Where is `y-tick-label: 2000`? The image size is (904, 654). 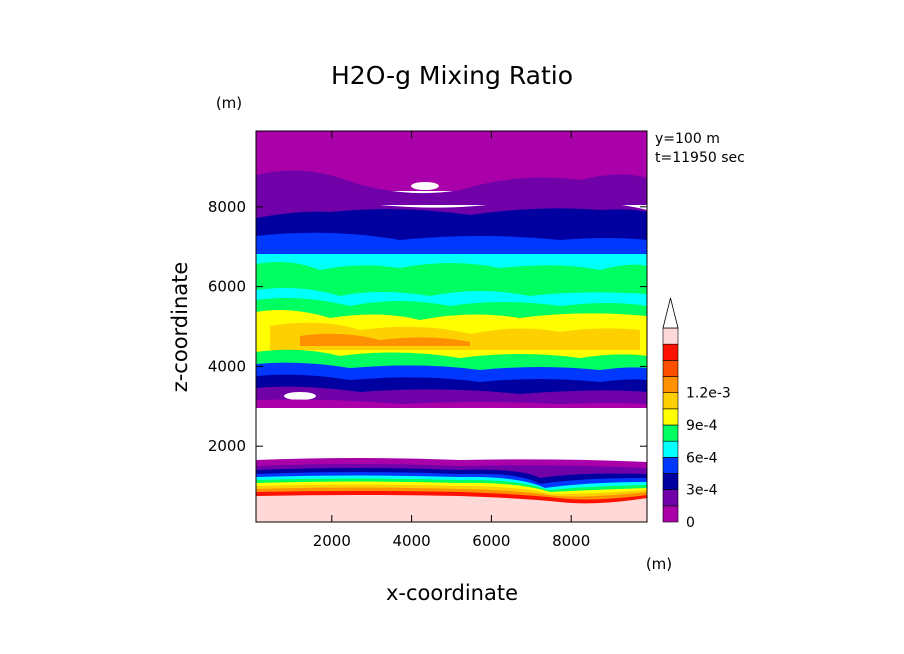
y-tick-label: 2000 is located at coordinates (227, 446).